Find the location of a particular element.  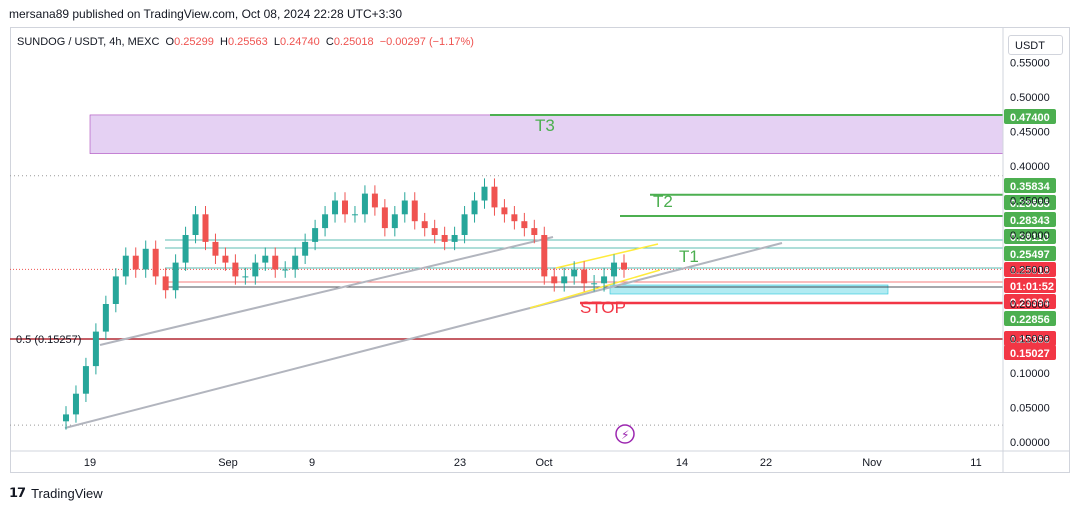

x-tick-label: Sep is located at coordinates (228, 463).